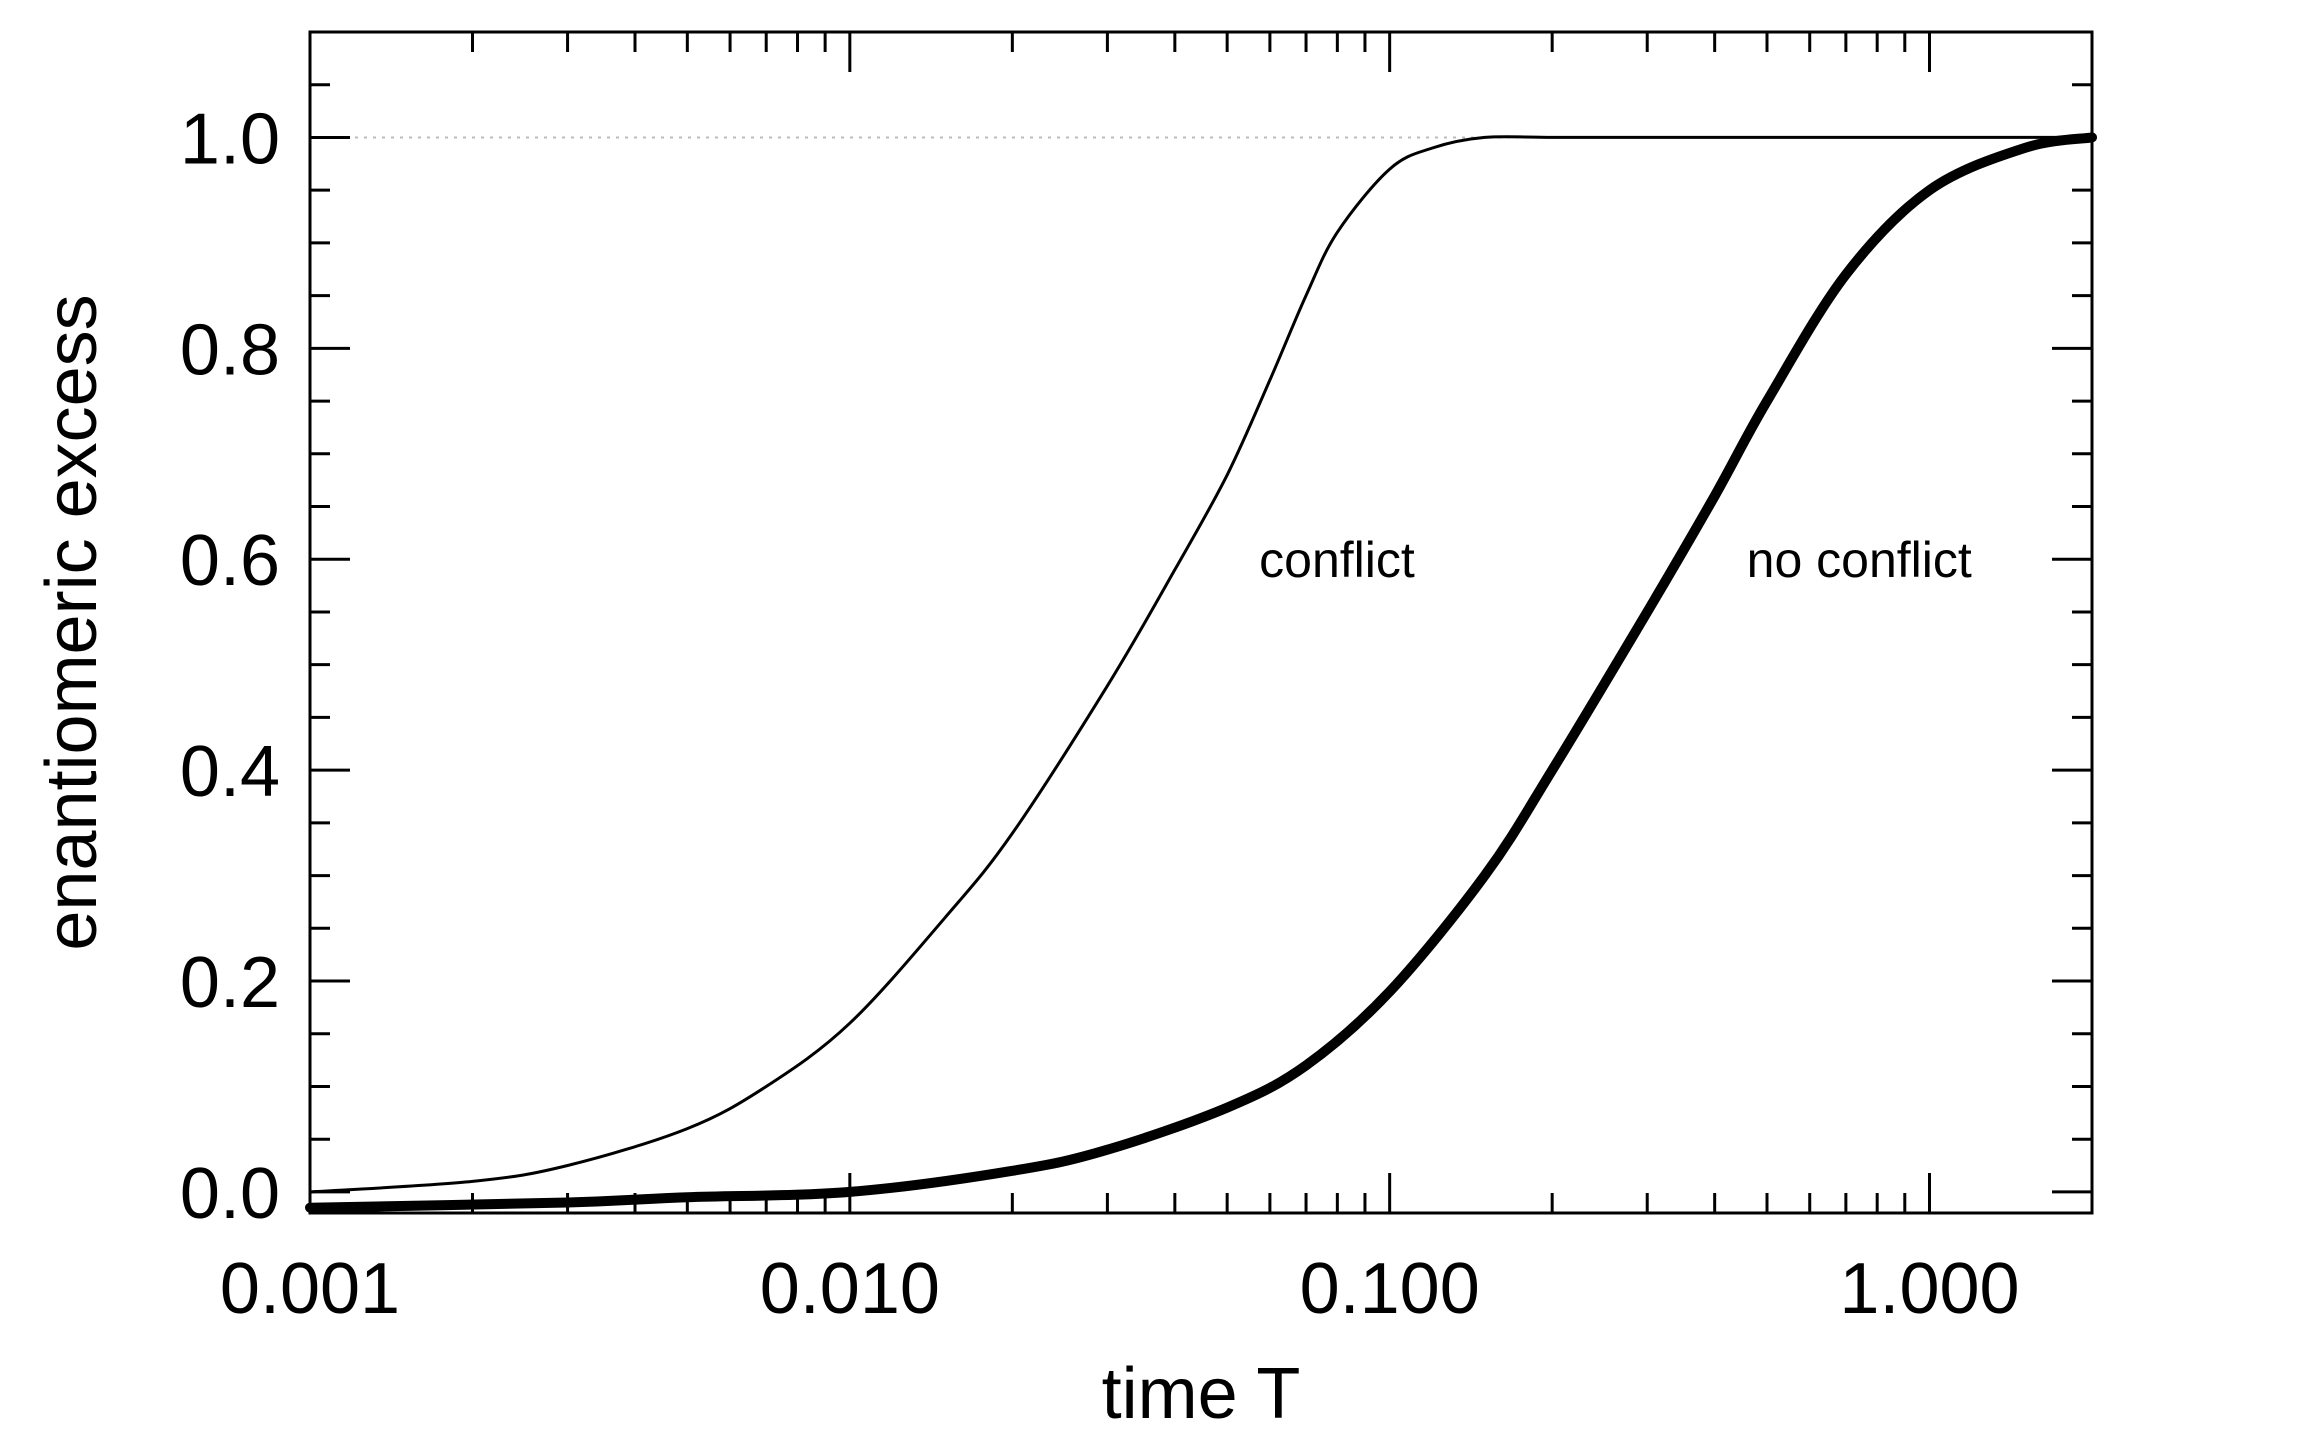 Image resolution: width=2310 pixels, height=1436 pixels. What do you see at coordinates (1201, 1394) in the screenshot?
I see `x-axis-label: time T` at bounding box center [1201, 1394].